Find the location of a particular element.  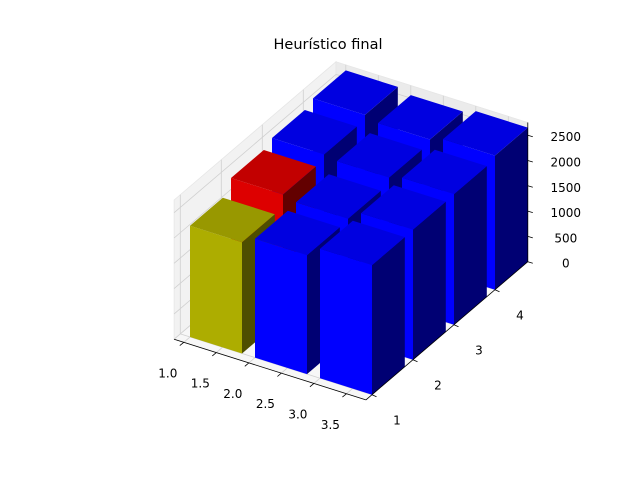

x-tick-label: 2.0 is located at coordinates (232, 394).